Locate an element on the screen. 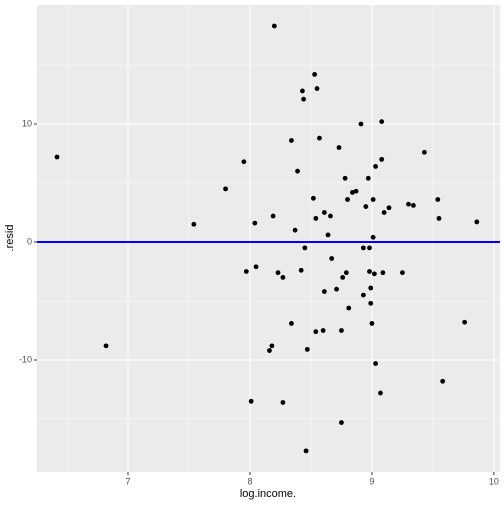 Image resolution: width=504 pixels, height=509 pixels. x-axis-title: log.income. is located at coordinates (268, 494).